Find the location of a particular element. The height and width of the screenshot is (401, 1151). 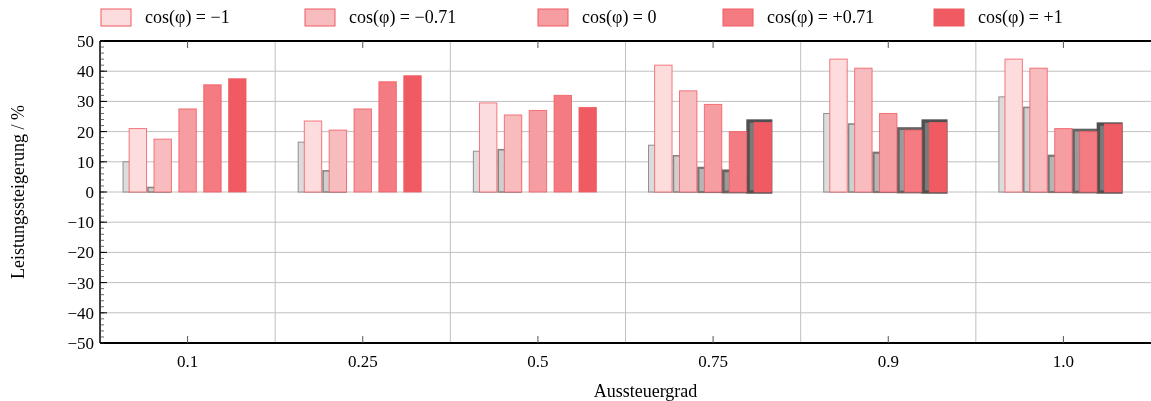

y-tick-label: −20 is located at coordinates (80, 253).